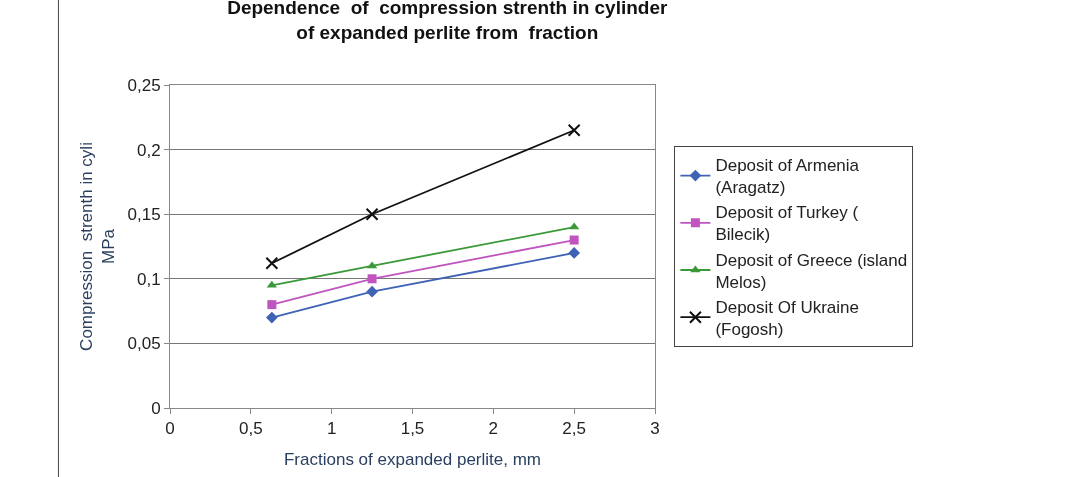  I want to click on legend-label: Deposit of Turkey ( Bilecik), so click(787, 224).